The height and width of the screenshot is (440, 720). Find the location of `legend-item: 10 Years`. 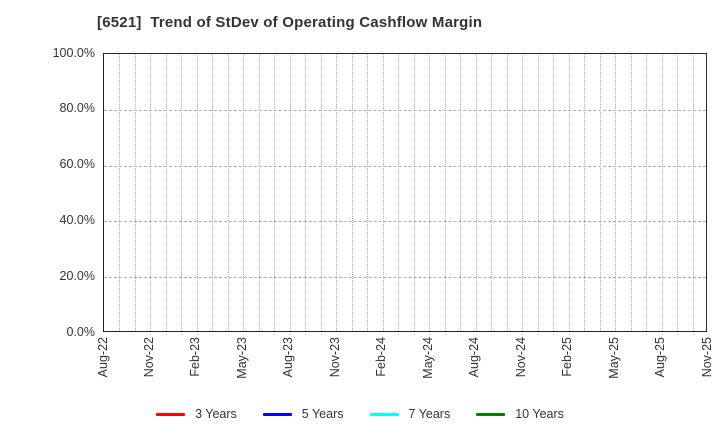

legend-item: 10 Years is located at coordinates (520, 414).